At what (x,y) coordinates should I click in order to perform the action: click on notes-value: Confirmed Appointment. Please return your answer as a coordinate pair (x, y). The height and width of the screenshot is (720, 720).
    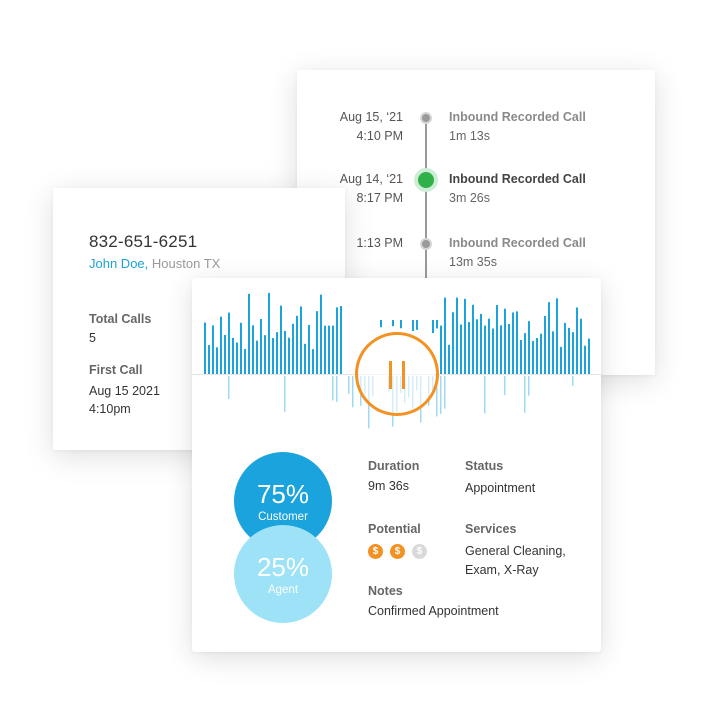
    Looking at the image, I should click on (433, 611).